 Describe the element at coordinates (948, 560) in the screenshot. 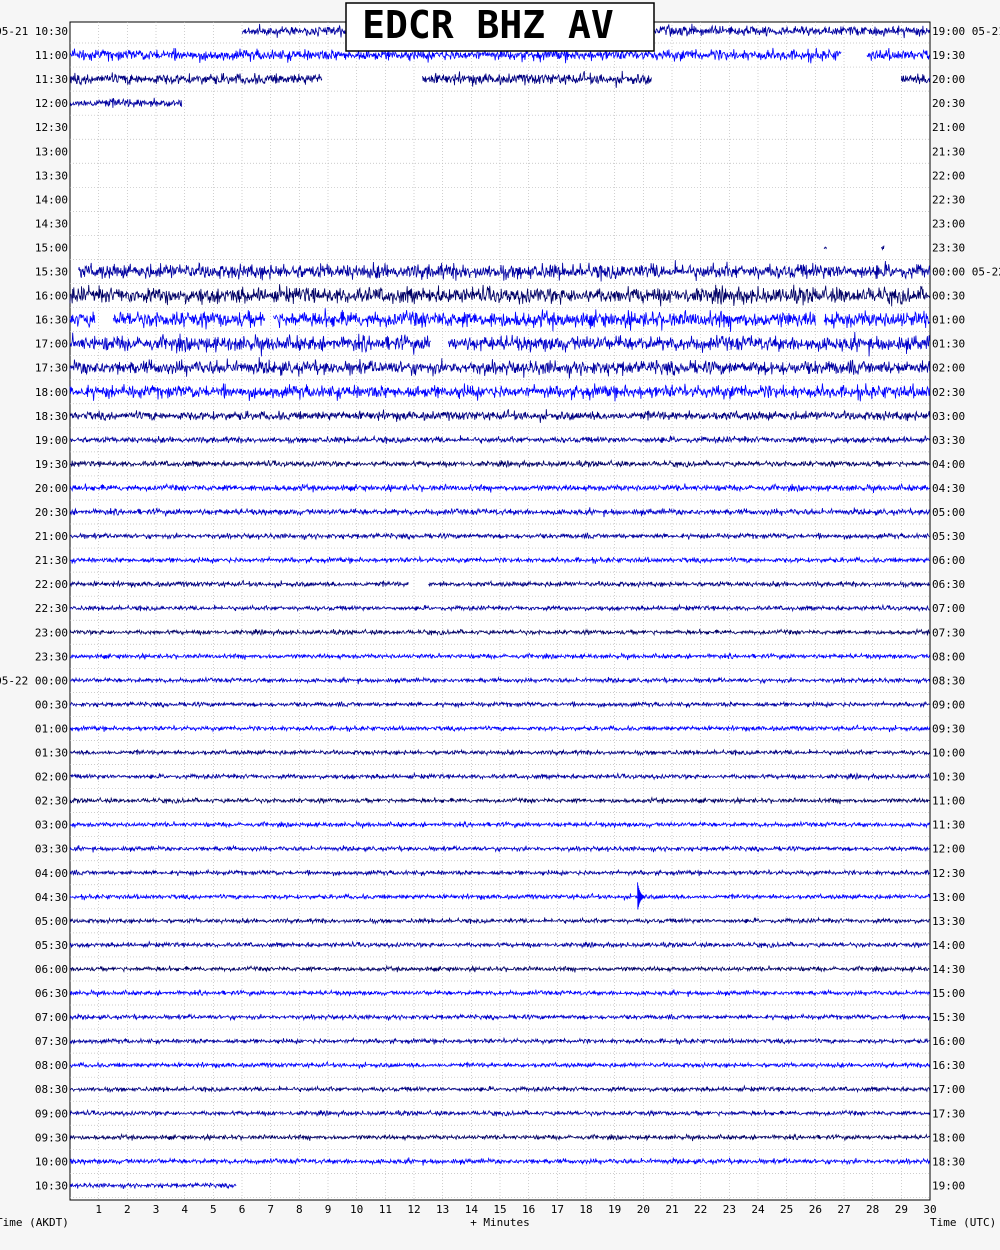

I see `right-time-label: 06:00` at that location.